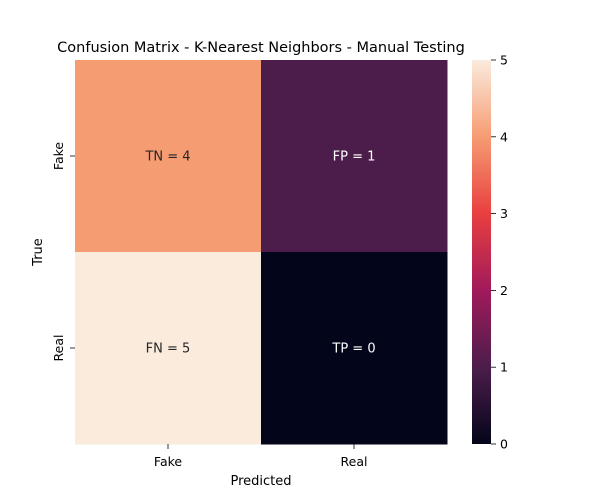 This screenshot has height=500, width=600. Describe the element at coordinates (504, 60) in the screenshot. I see `colorbar-tick-label: 5` at that location.